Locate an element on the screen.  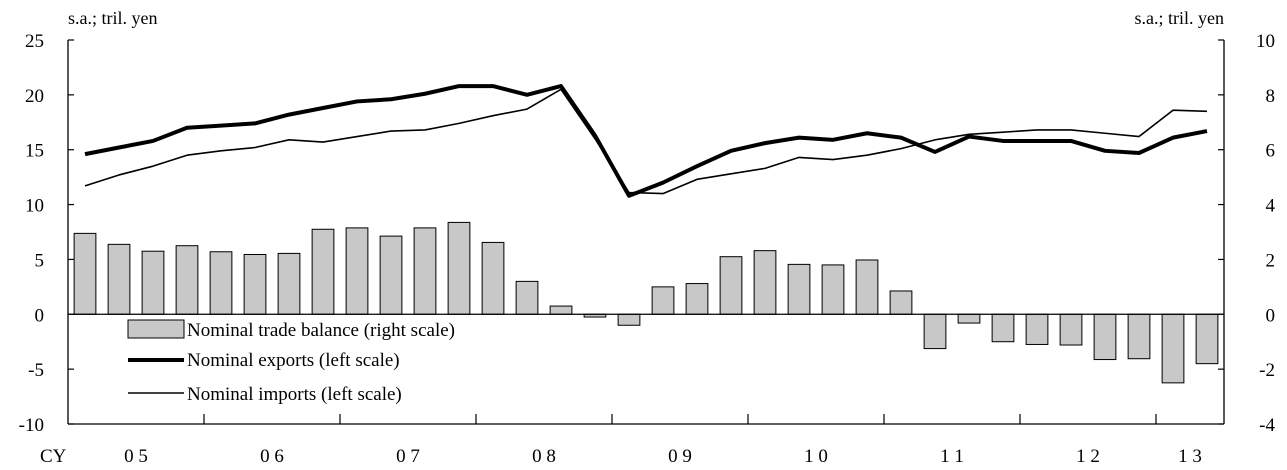
right-tick-label: -4 is located at coordinates (1267, 425).